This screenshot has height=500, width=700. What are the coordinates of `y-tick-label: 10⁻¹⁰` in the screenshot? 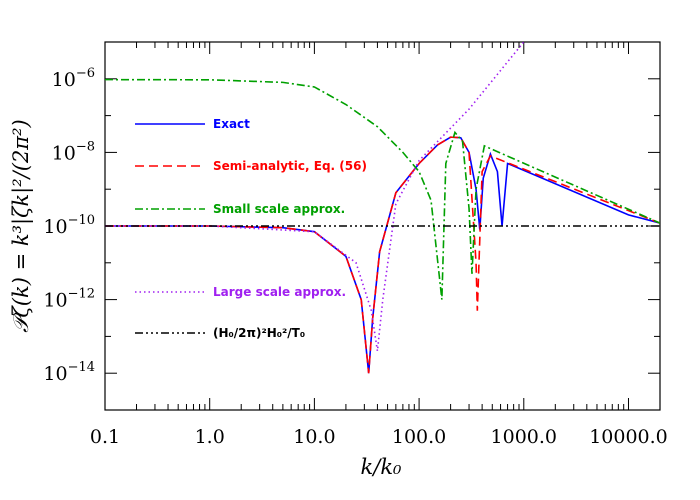 It's located at (69, 225).